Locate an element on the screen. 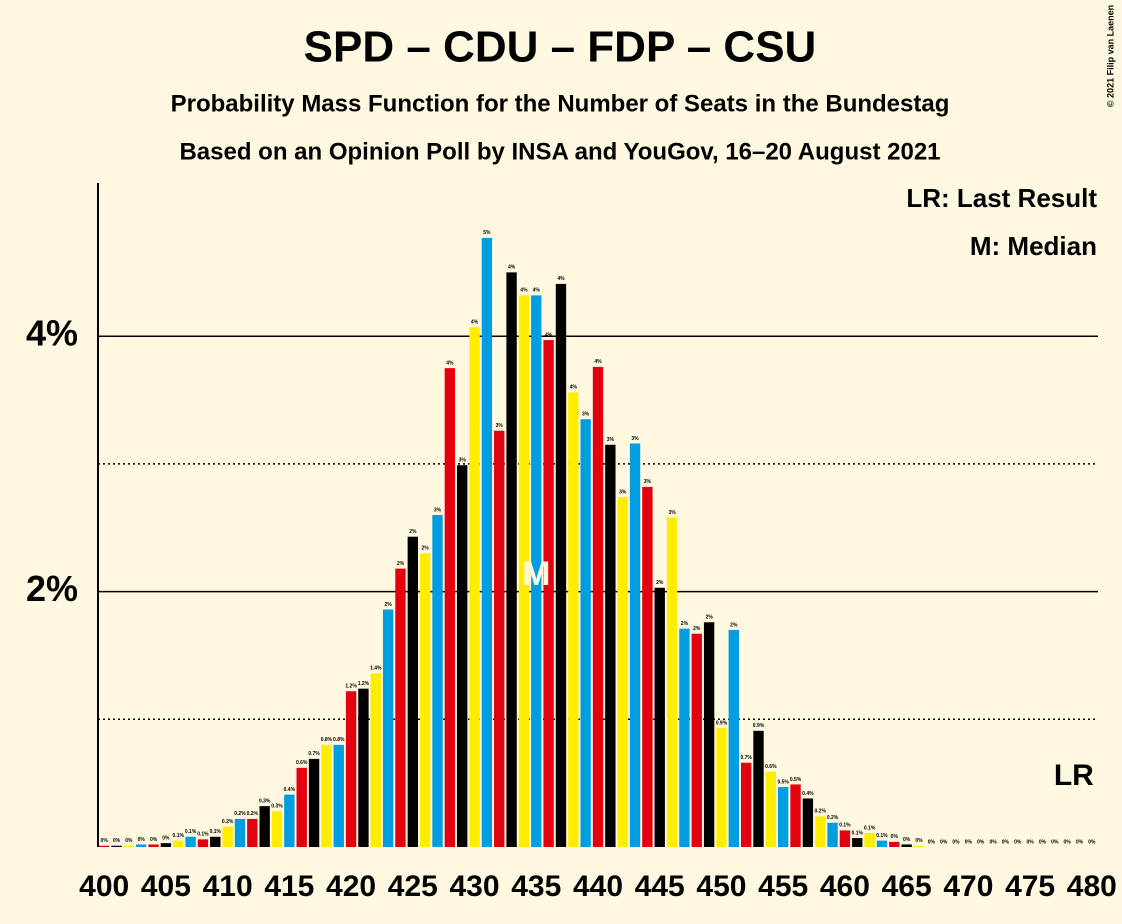  x-tick-label: 460 is located at coordinates (845, 886).